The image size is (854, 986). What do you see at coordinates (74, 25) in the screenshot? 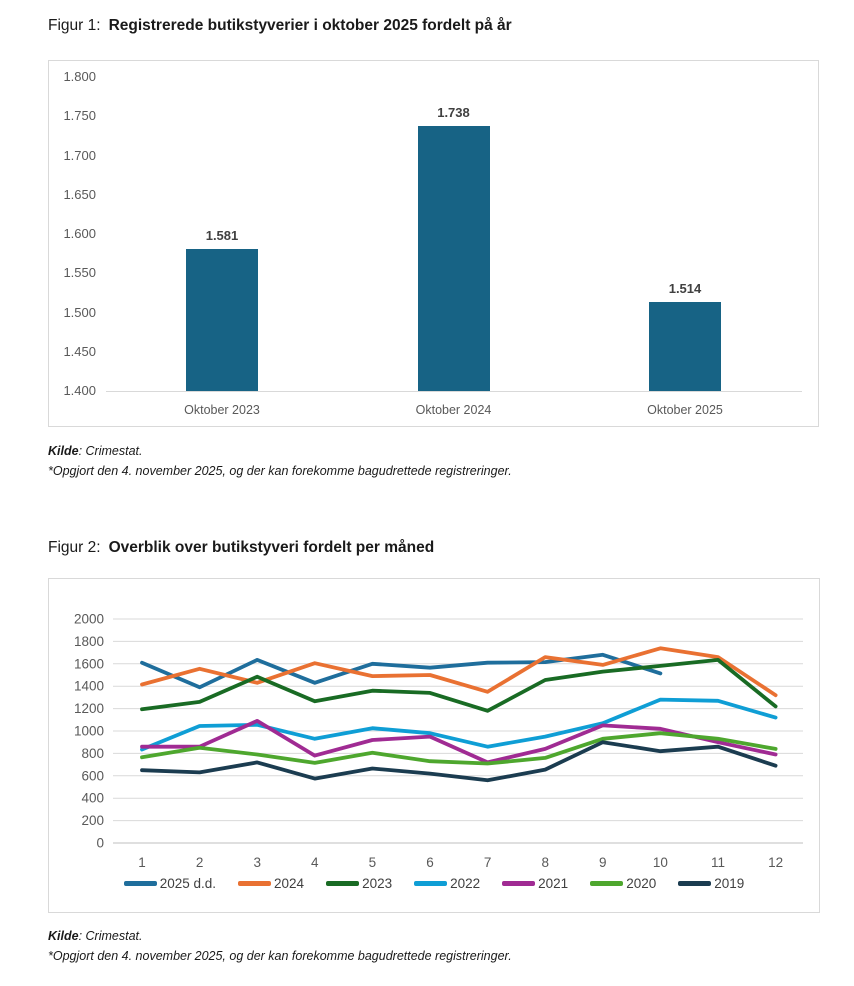
I see `figure1-title-prefix: Figur 1:` at bounding box center [74, 25].